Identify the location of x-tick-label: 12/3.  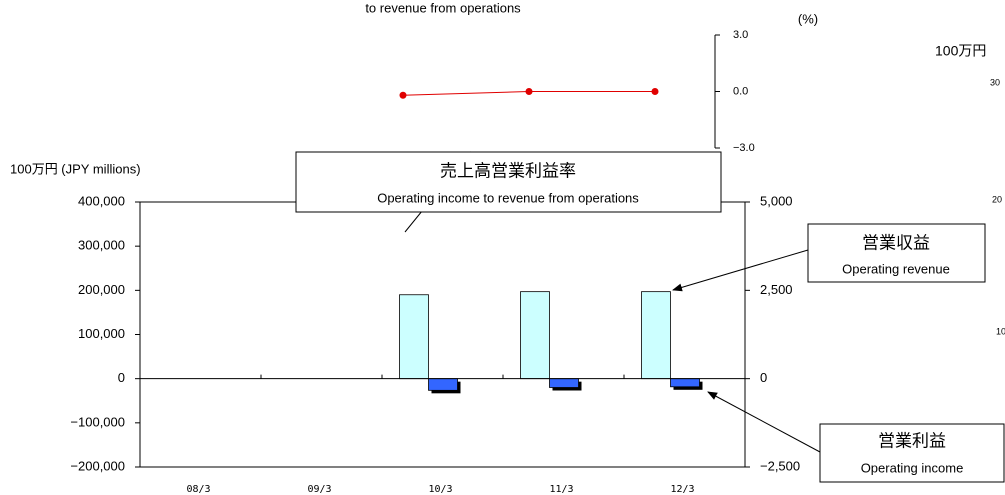
(682, 489).